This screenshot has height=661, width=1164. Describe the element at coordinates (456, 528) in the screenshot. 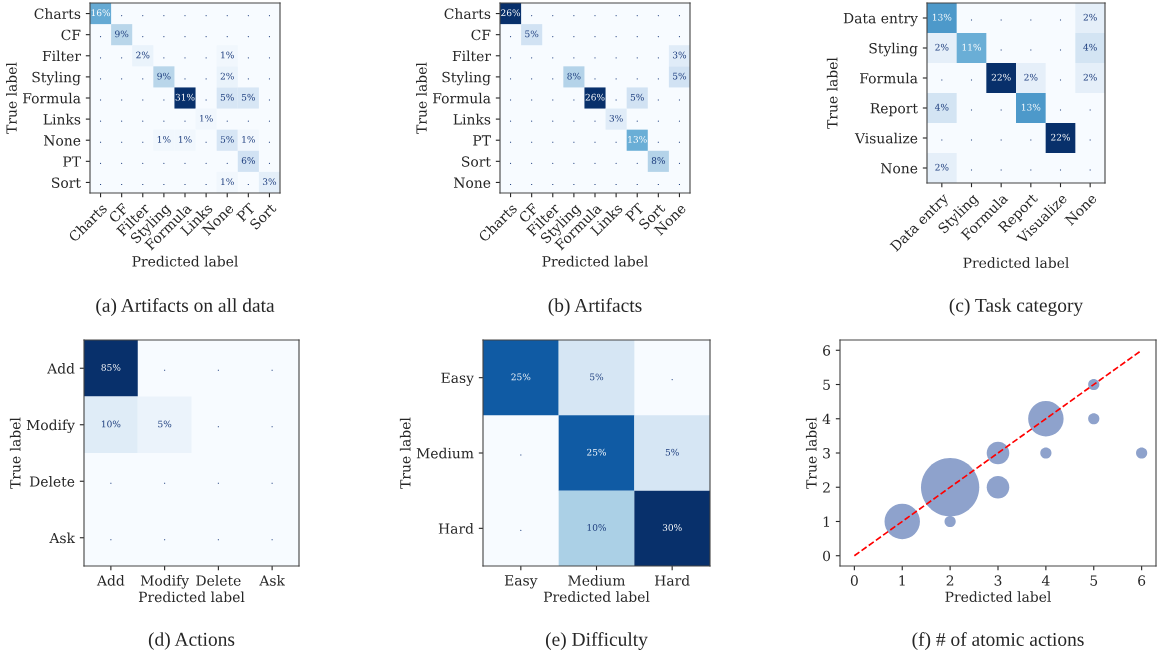

I see `y-tick-label: Hard` at that location.